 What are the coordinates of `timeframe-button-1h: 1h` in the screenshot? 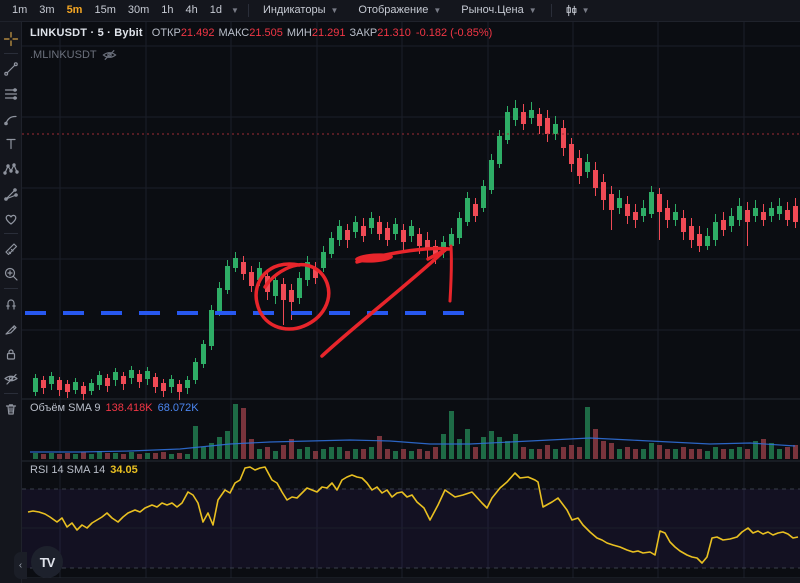 It's located at (167, 10).